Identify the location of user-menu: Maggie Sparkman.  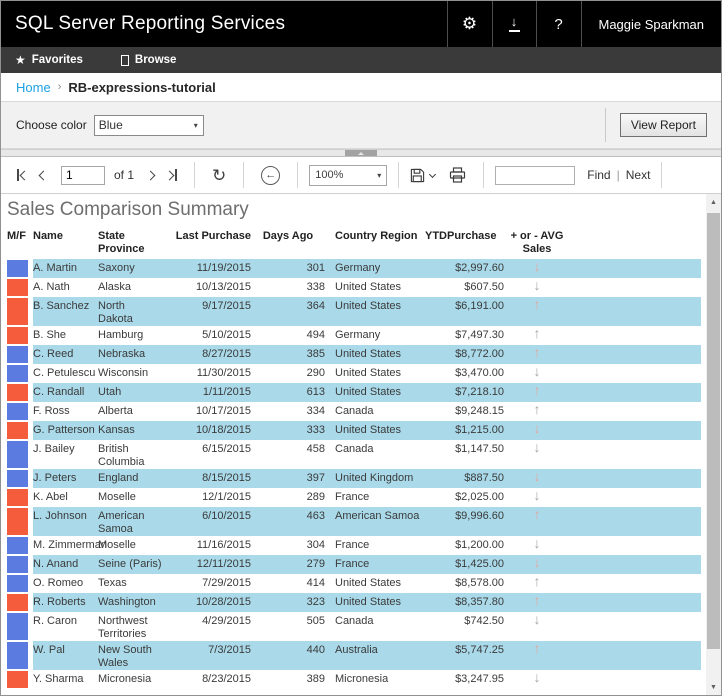
(651, 24).